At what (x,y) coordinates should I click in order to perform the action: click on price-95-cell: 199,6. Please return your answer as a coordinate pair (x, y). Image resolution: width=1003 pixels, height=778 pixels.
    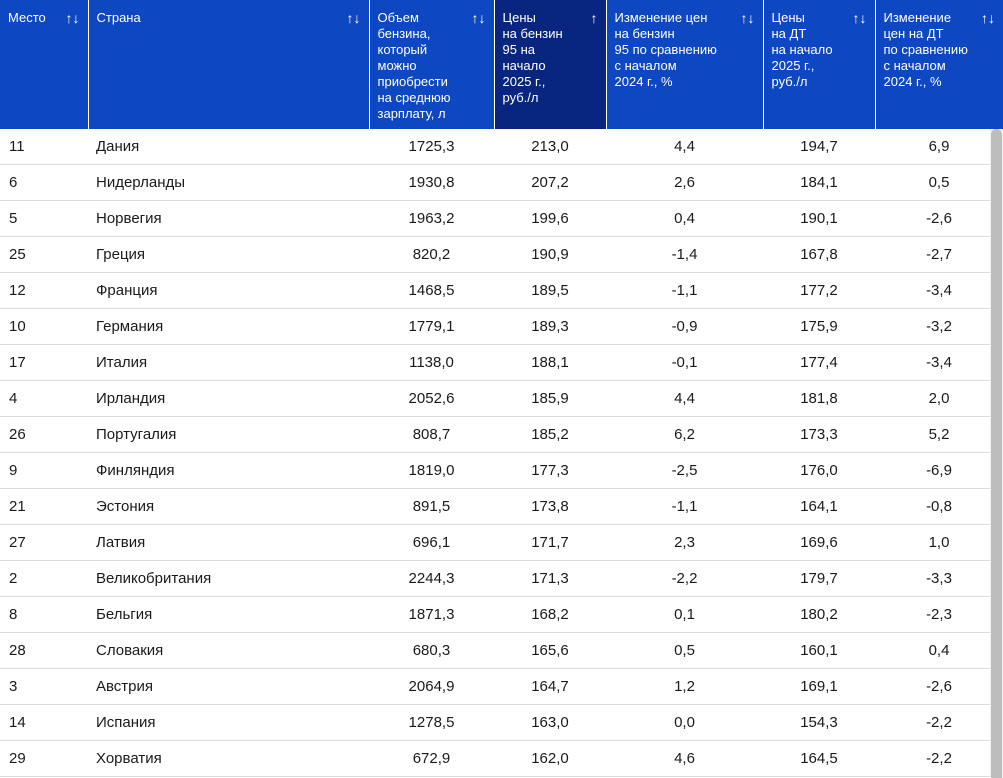
    Looking at the image, I should click on (550, 218).